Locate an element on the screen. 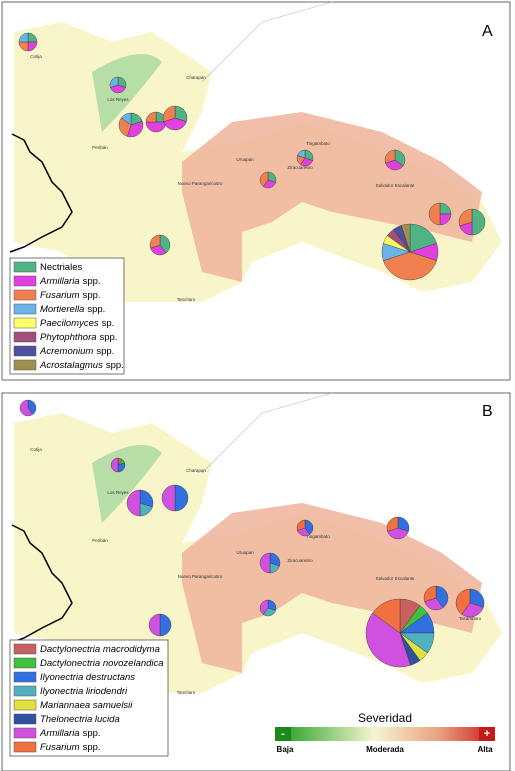 The image size is (515, 771). legend-name: Dactylonectria novozelandica is located at coordinates (102, 663).